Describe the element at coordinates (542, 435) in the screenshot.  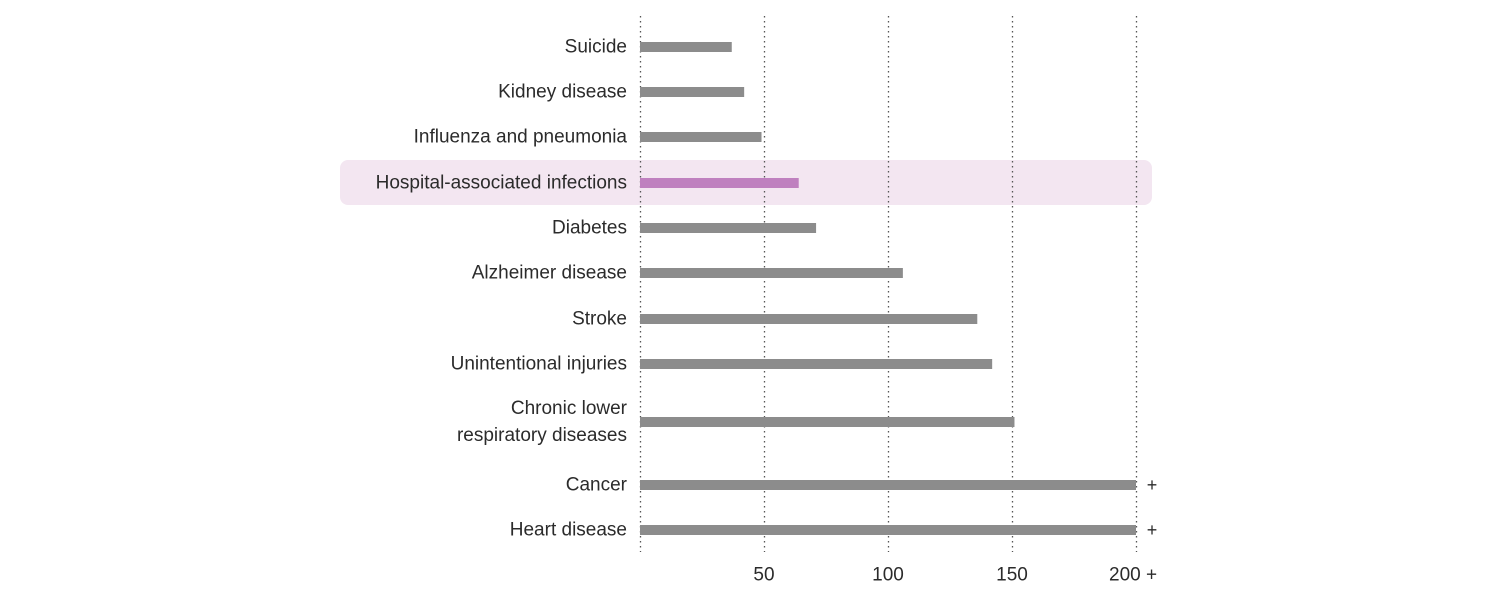
I see `category-label: respiratory diseases` at that location.